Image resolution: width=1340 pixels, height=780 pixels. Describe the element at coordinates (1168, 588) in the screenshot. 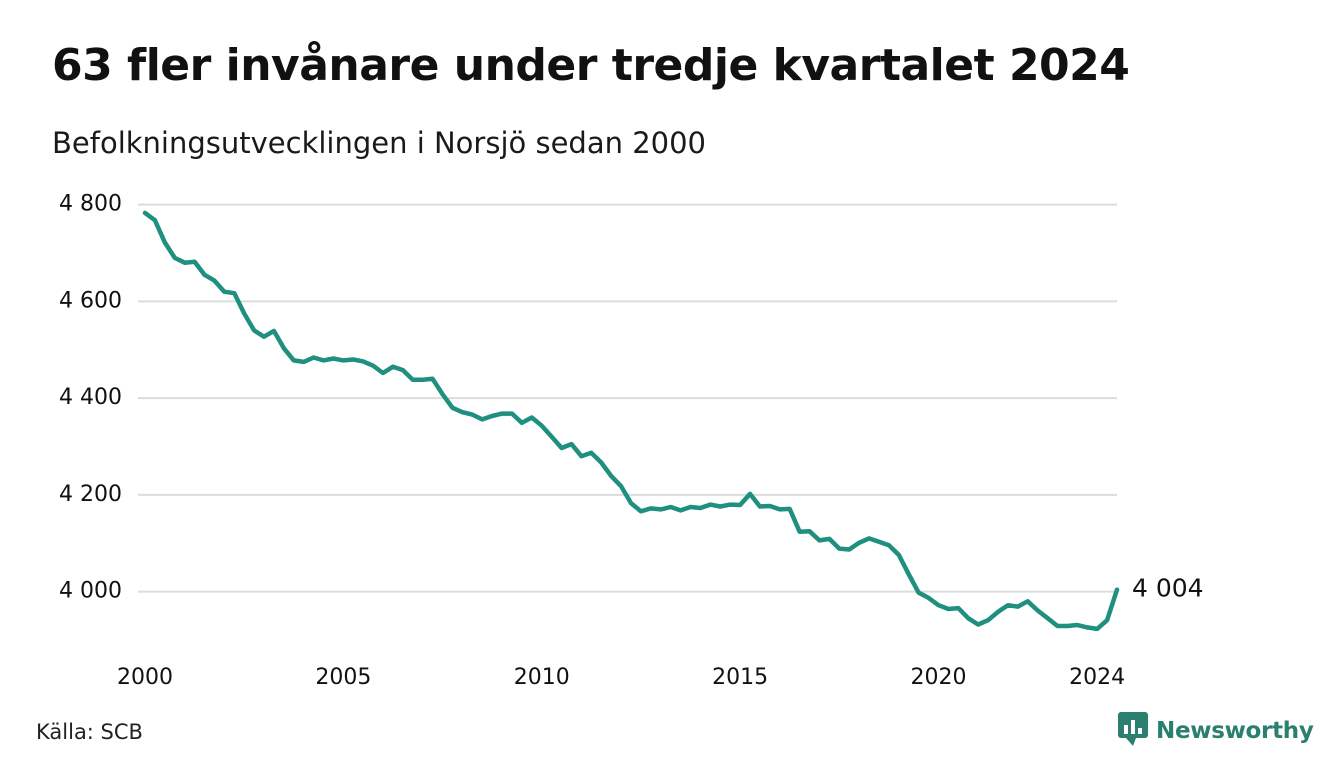

I see `end-value-label: 4 004` at that location.